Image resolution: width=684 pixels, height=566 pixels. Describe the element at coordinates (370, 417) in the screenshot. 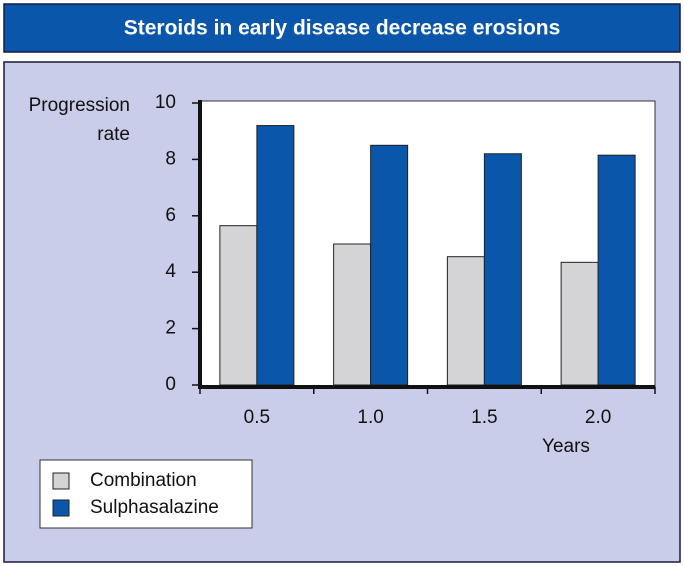

I see `x-tick-label: 1.0` at that location.